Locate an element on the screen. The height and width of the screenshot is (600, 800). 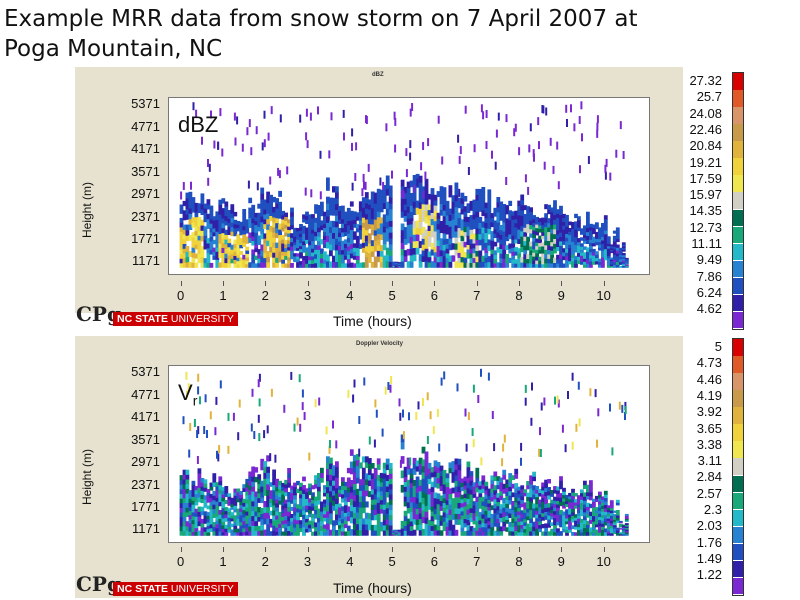
x-tick-label: 0 is located at coordinates (181, 561).